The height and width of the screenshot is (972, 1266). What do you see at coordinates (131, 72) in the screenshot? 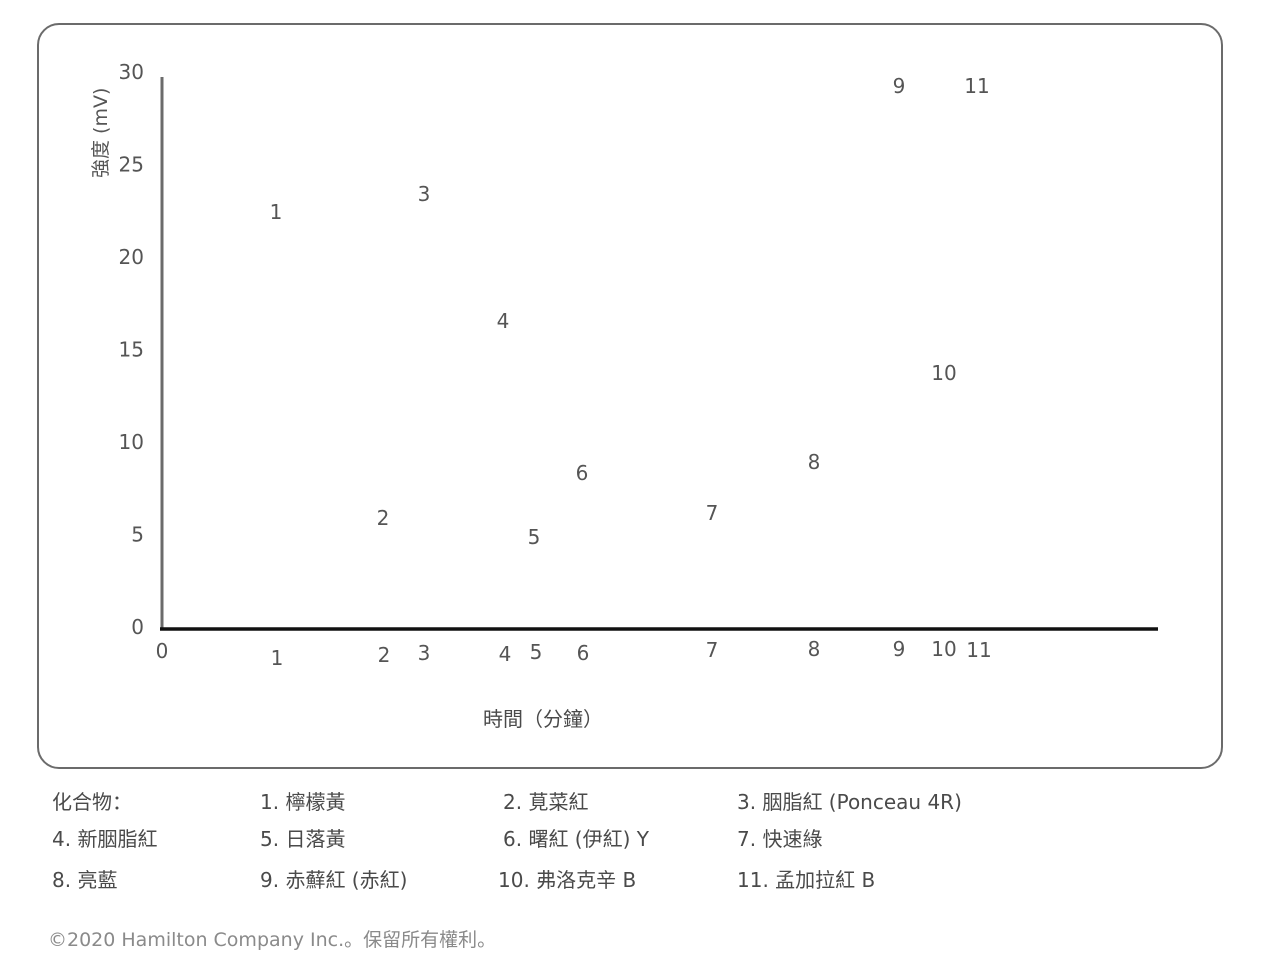
I see `y-tick-label: 30` at bounding box center [131, 72].